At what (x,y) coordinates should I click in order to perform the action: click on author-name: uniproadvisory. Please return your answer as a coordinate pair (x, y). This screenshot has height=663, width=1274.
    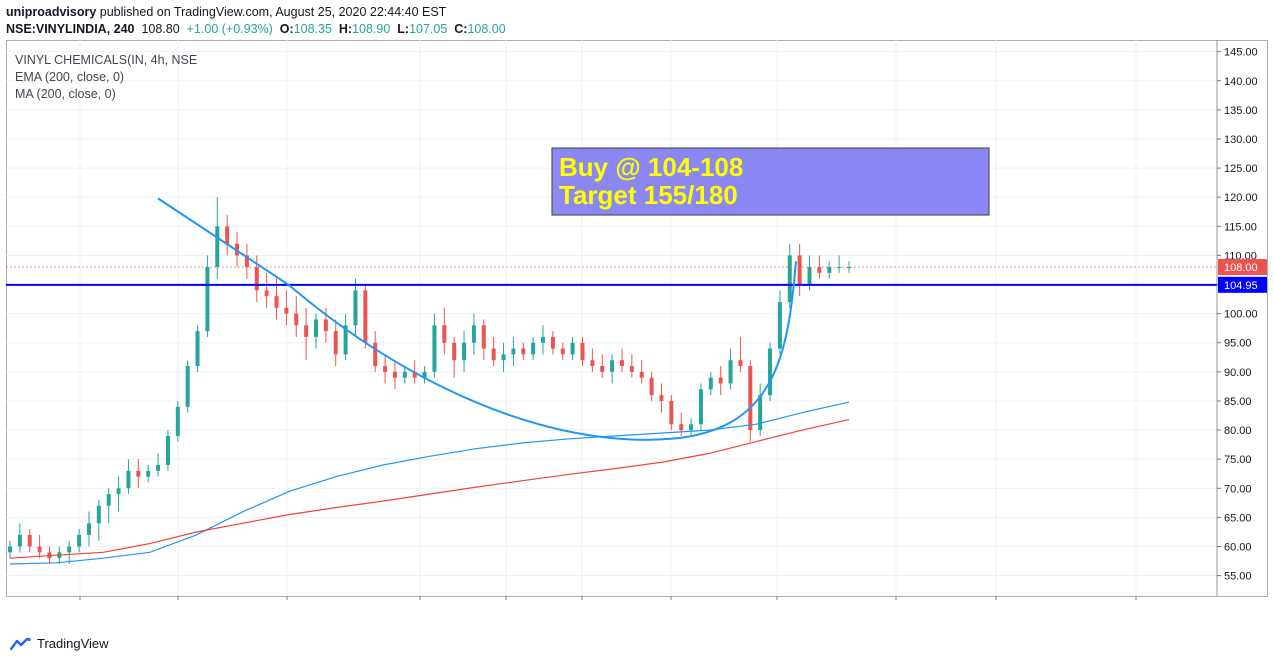
    Looking at the image, I should click on (51, 12).